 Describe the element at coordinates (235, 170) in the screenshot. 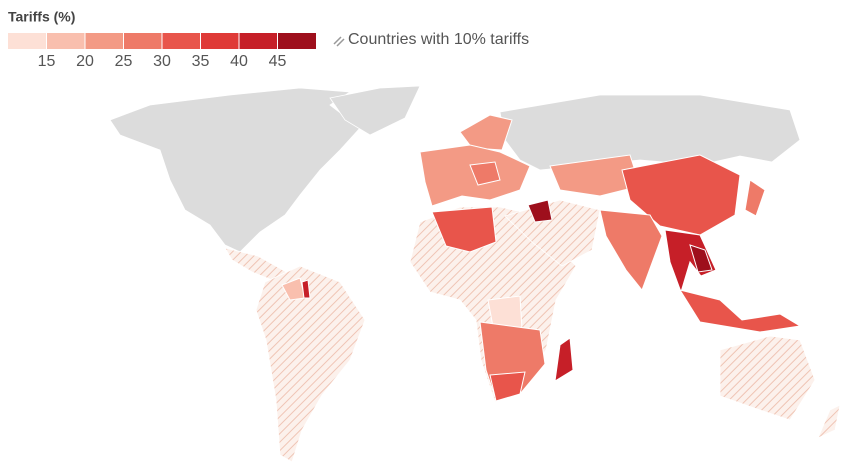

I see `north-america` at that location.